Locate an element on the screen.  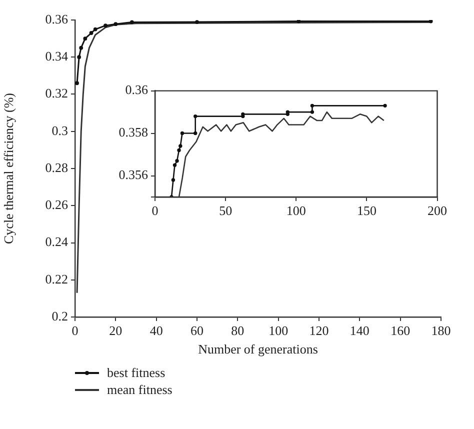
x-tick-label: 50 is located at coordinates (225, 210).